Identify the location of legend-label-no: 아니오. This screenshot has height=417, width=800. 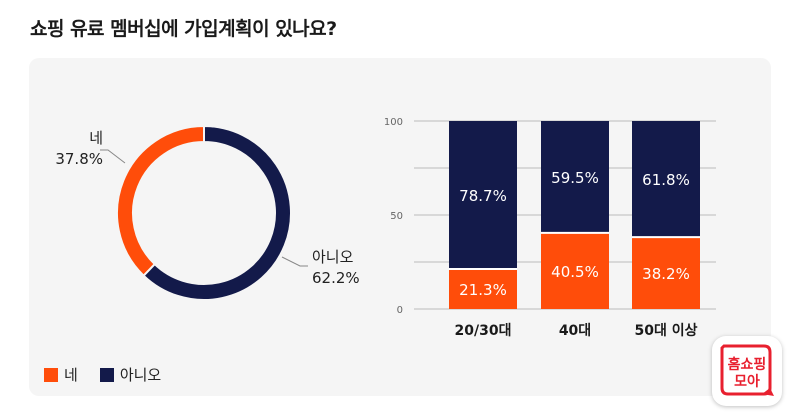
(140, 375).